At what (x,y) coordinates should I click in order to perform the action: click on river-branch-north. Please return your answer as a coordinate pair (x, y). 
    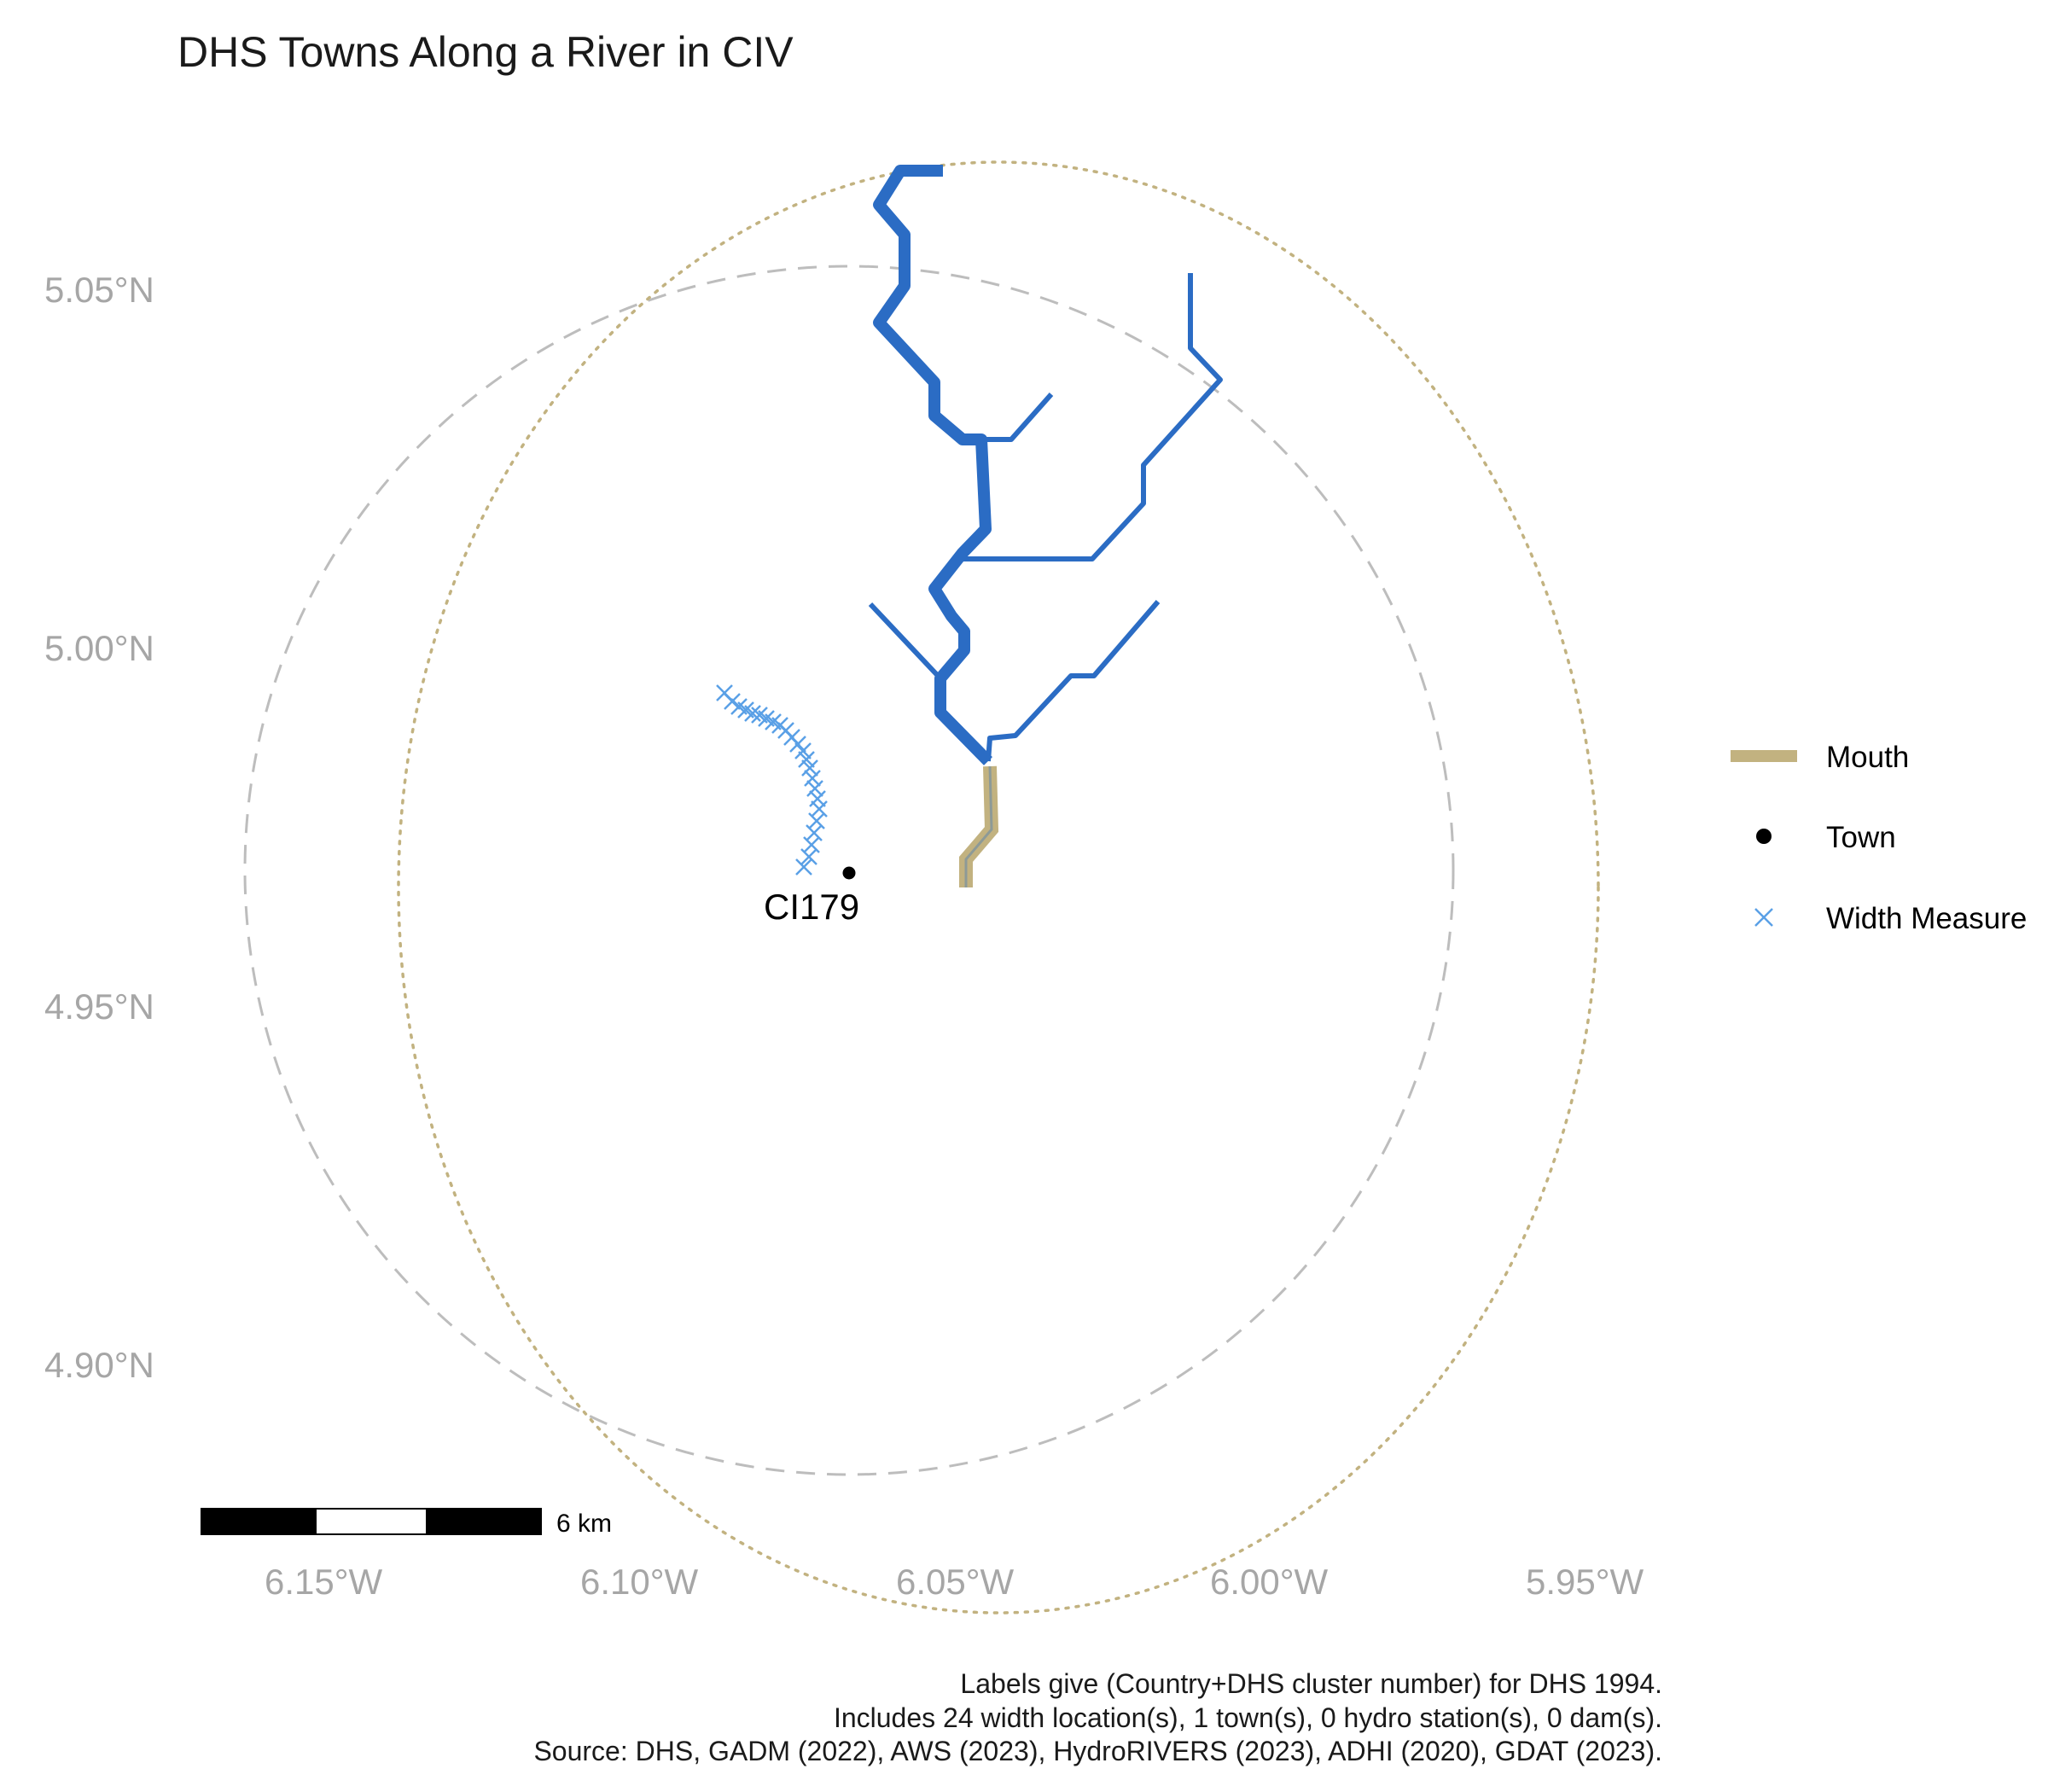
    Looking at the image, I should click on (890, 187).